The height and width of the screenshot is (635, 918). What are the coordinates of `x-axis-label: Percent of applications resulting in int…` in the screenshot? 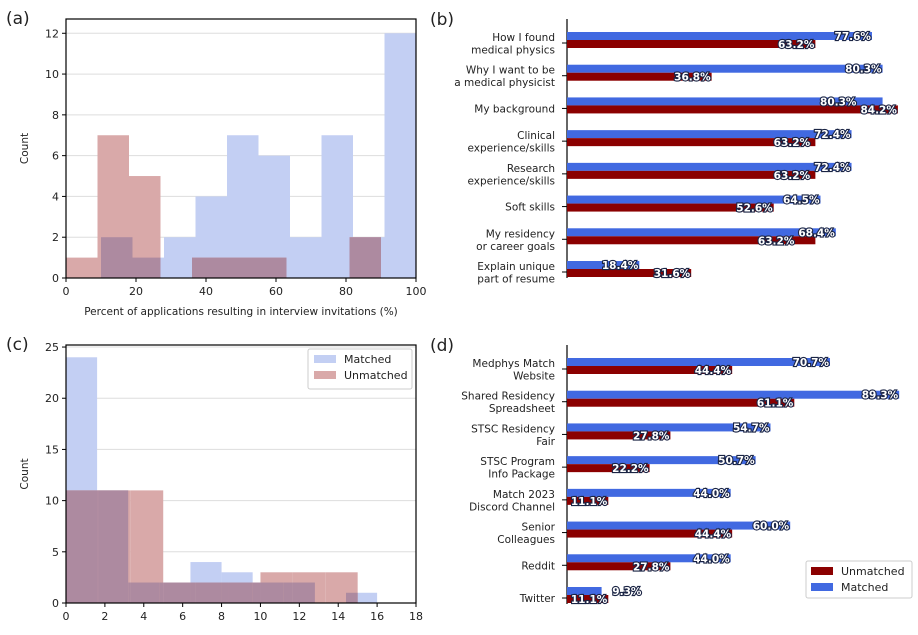 It's located at (241, 312).